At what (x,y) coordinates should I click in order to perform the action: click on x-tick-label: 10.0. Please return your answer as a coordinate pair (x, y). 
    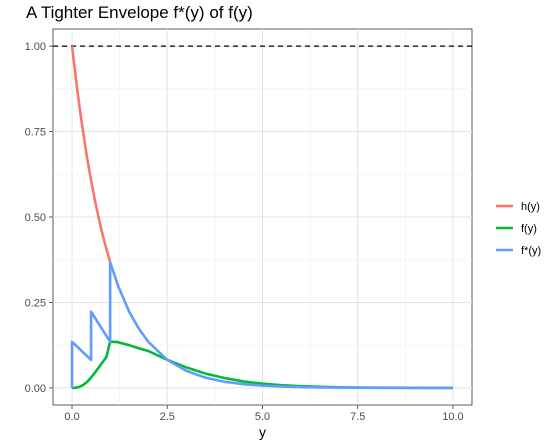
    Looking at the image, I should click on (452, 417).